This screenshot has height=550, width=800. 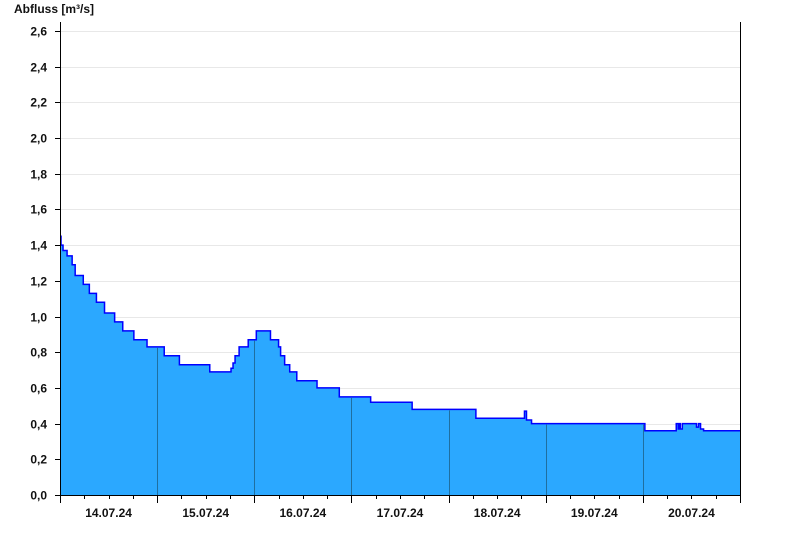 I want to click on y-tick-label: 2,4, so click(x=38, y=68).